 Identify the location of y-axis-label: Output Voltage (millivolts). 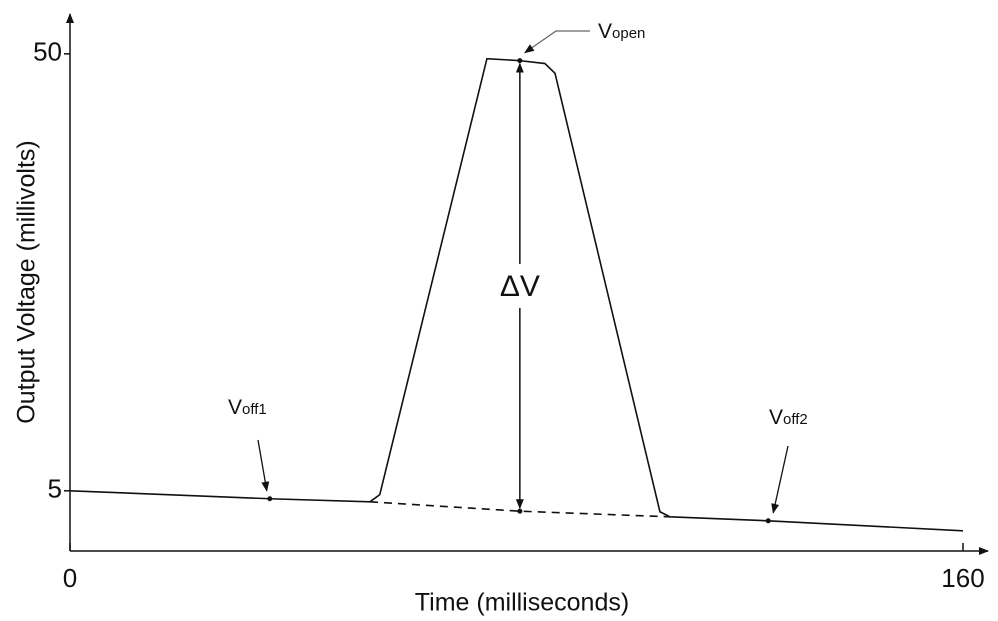
(27, 281).